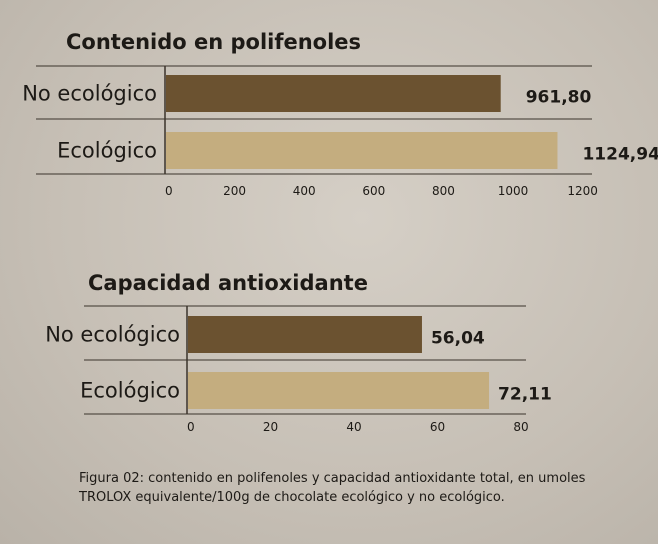 This screenshot has height=544, width=658. Describe the element at coordinates (89, 94) in the screenshot. I see `category-label-no-ecologico-polifenoles: No ecológico` at that location.